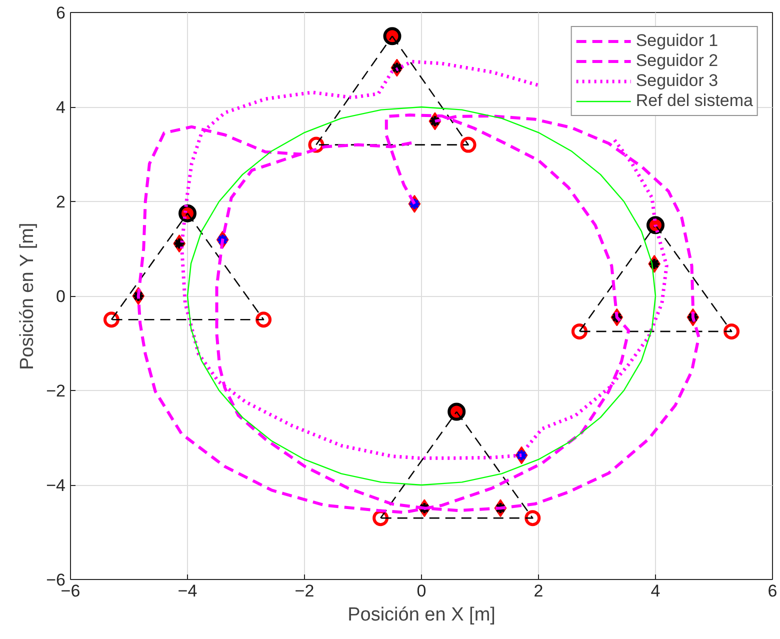 This screenshot has width=780, height=639. I want to click on legend-label: Seguidor 3, so click(677, 81).